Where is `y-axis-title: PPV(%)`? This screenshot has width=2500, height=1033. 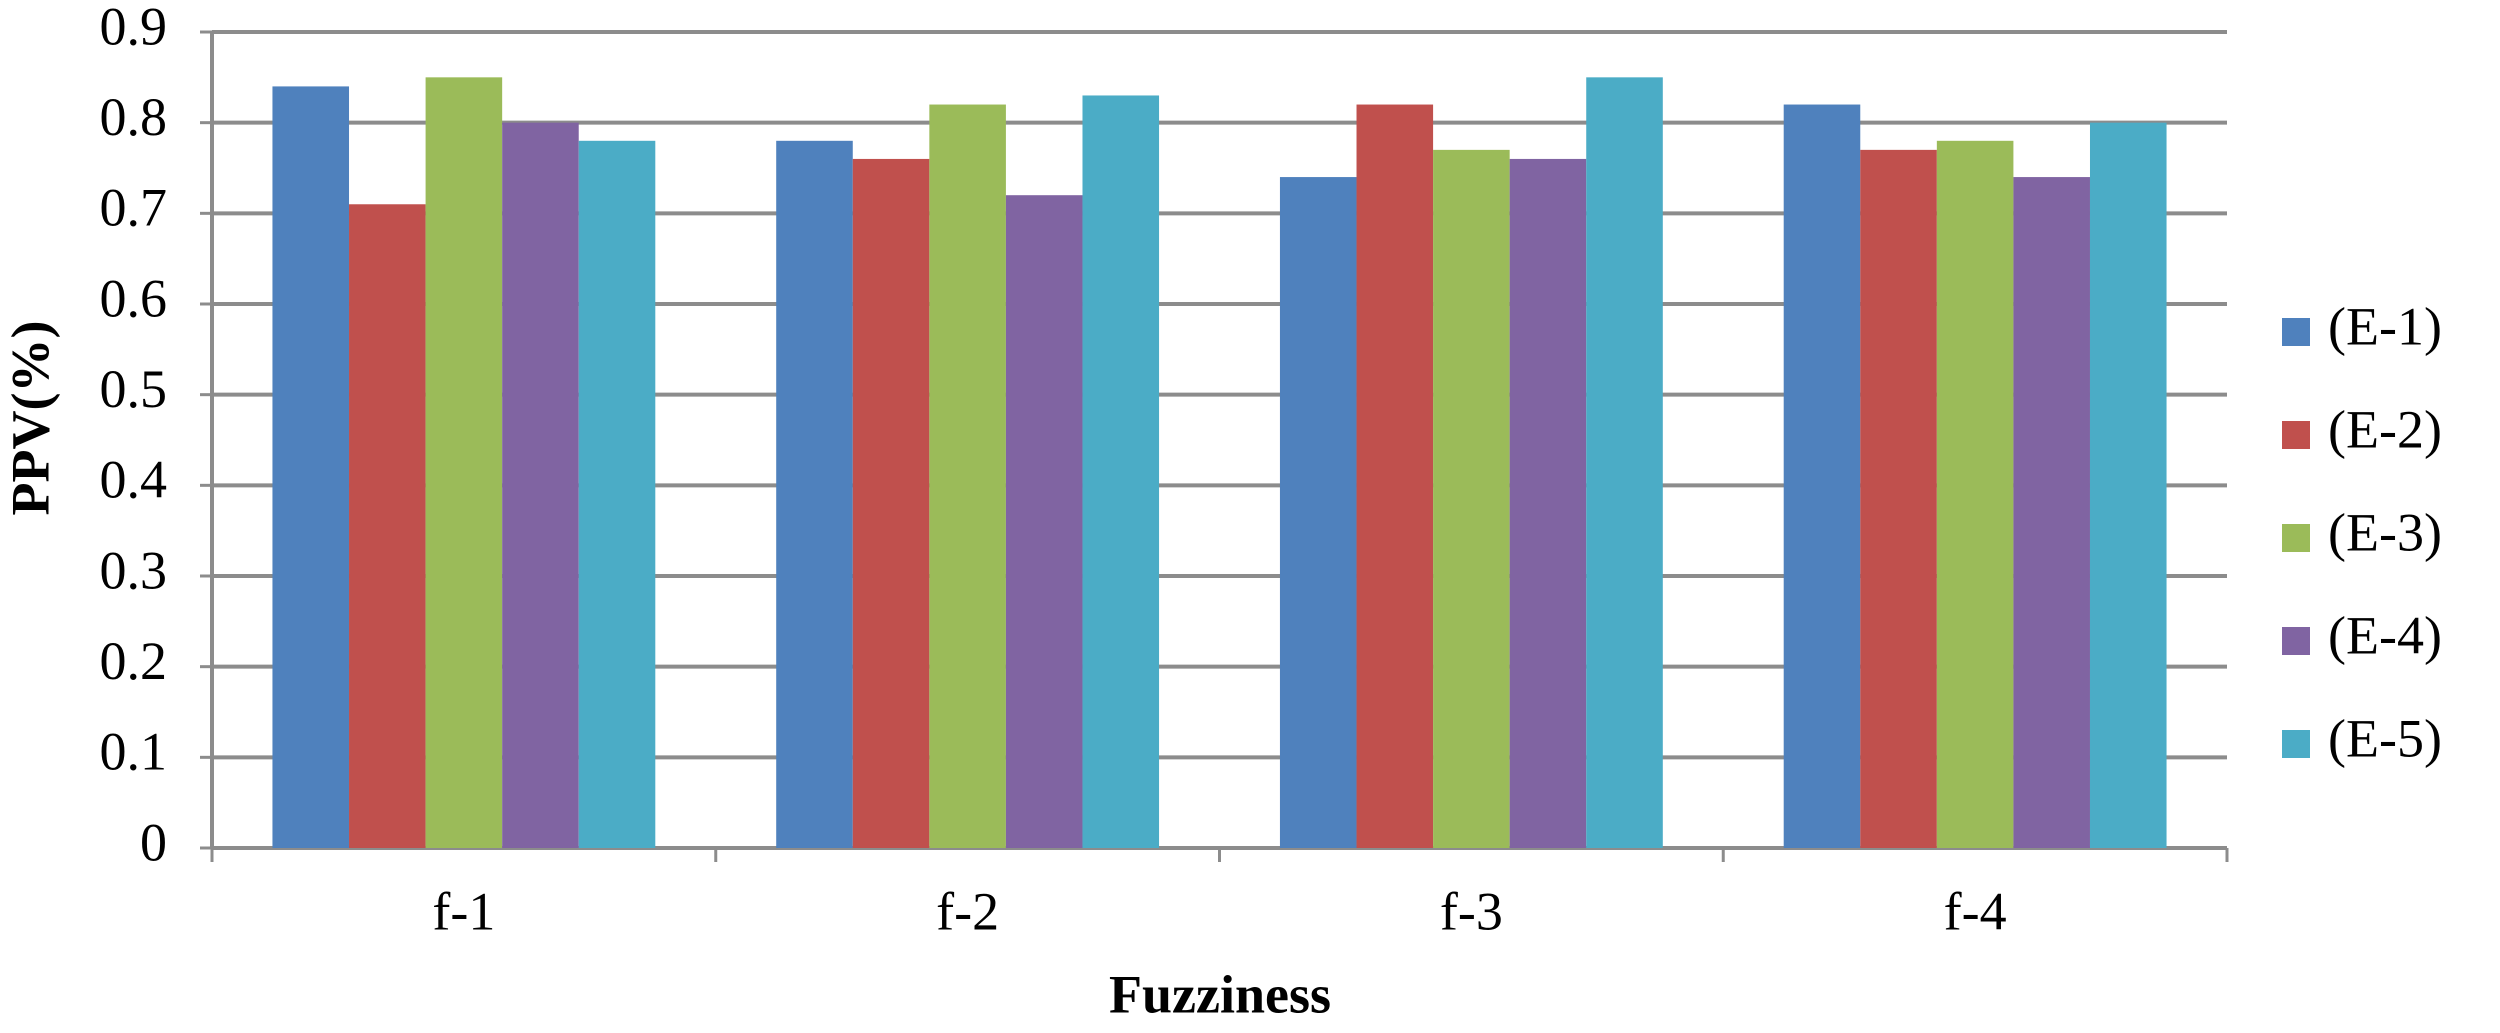 y-axis-title: PPV(%) is located at coordinates (30, 418).